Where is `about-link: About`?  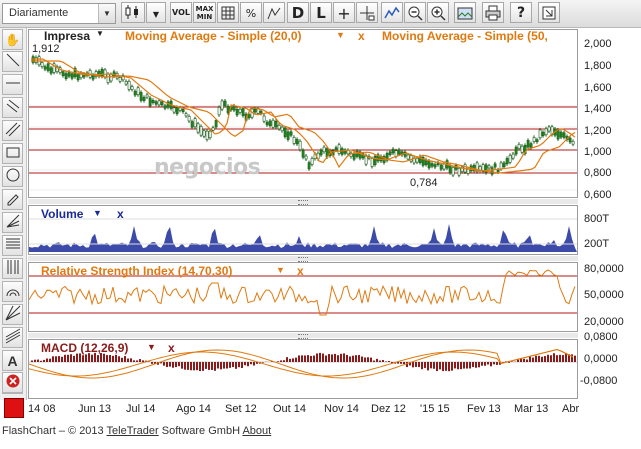 about-link: About is located at coordinates (257, 431).